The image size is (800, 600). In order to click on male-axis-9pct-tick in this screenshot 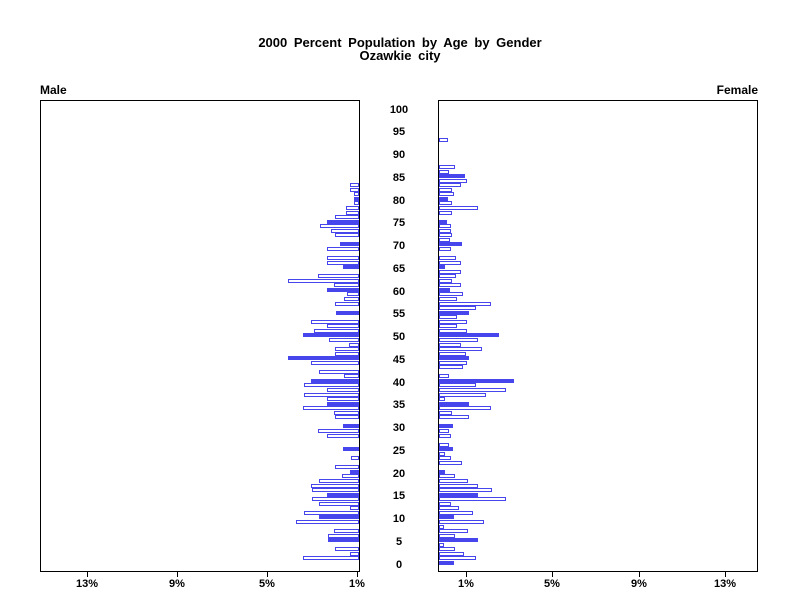, I will do `click(177, 574)`.